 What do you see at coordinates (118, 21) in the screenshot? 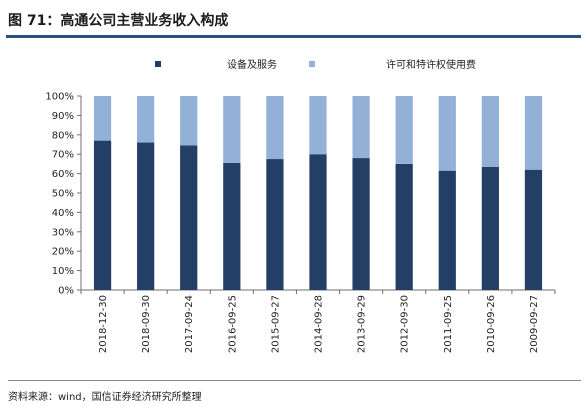
I see `figure-title: 图 71：高通公司主营业务收入构成` at bounding box center [118, 21].